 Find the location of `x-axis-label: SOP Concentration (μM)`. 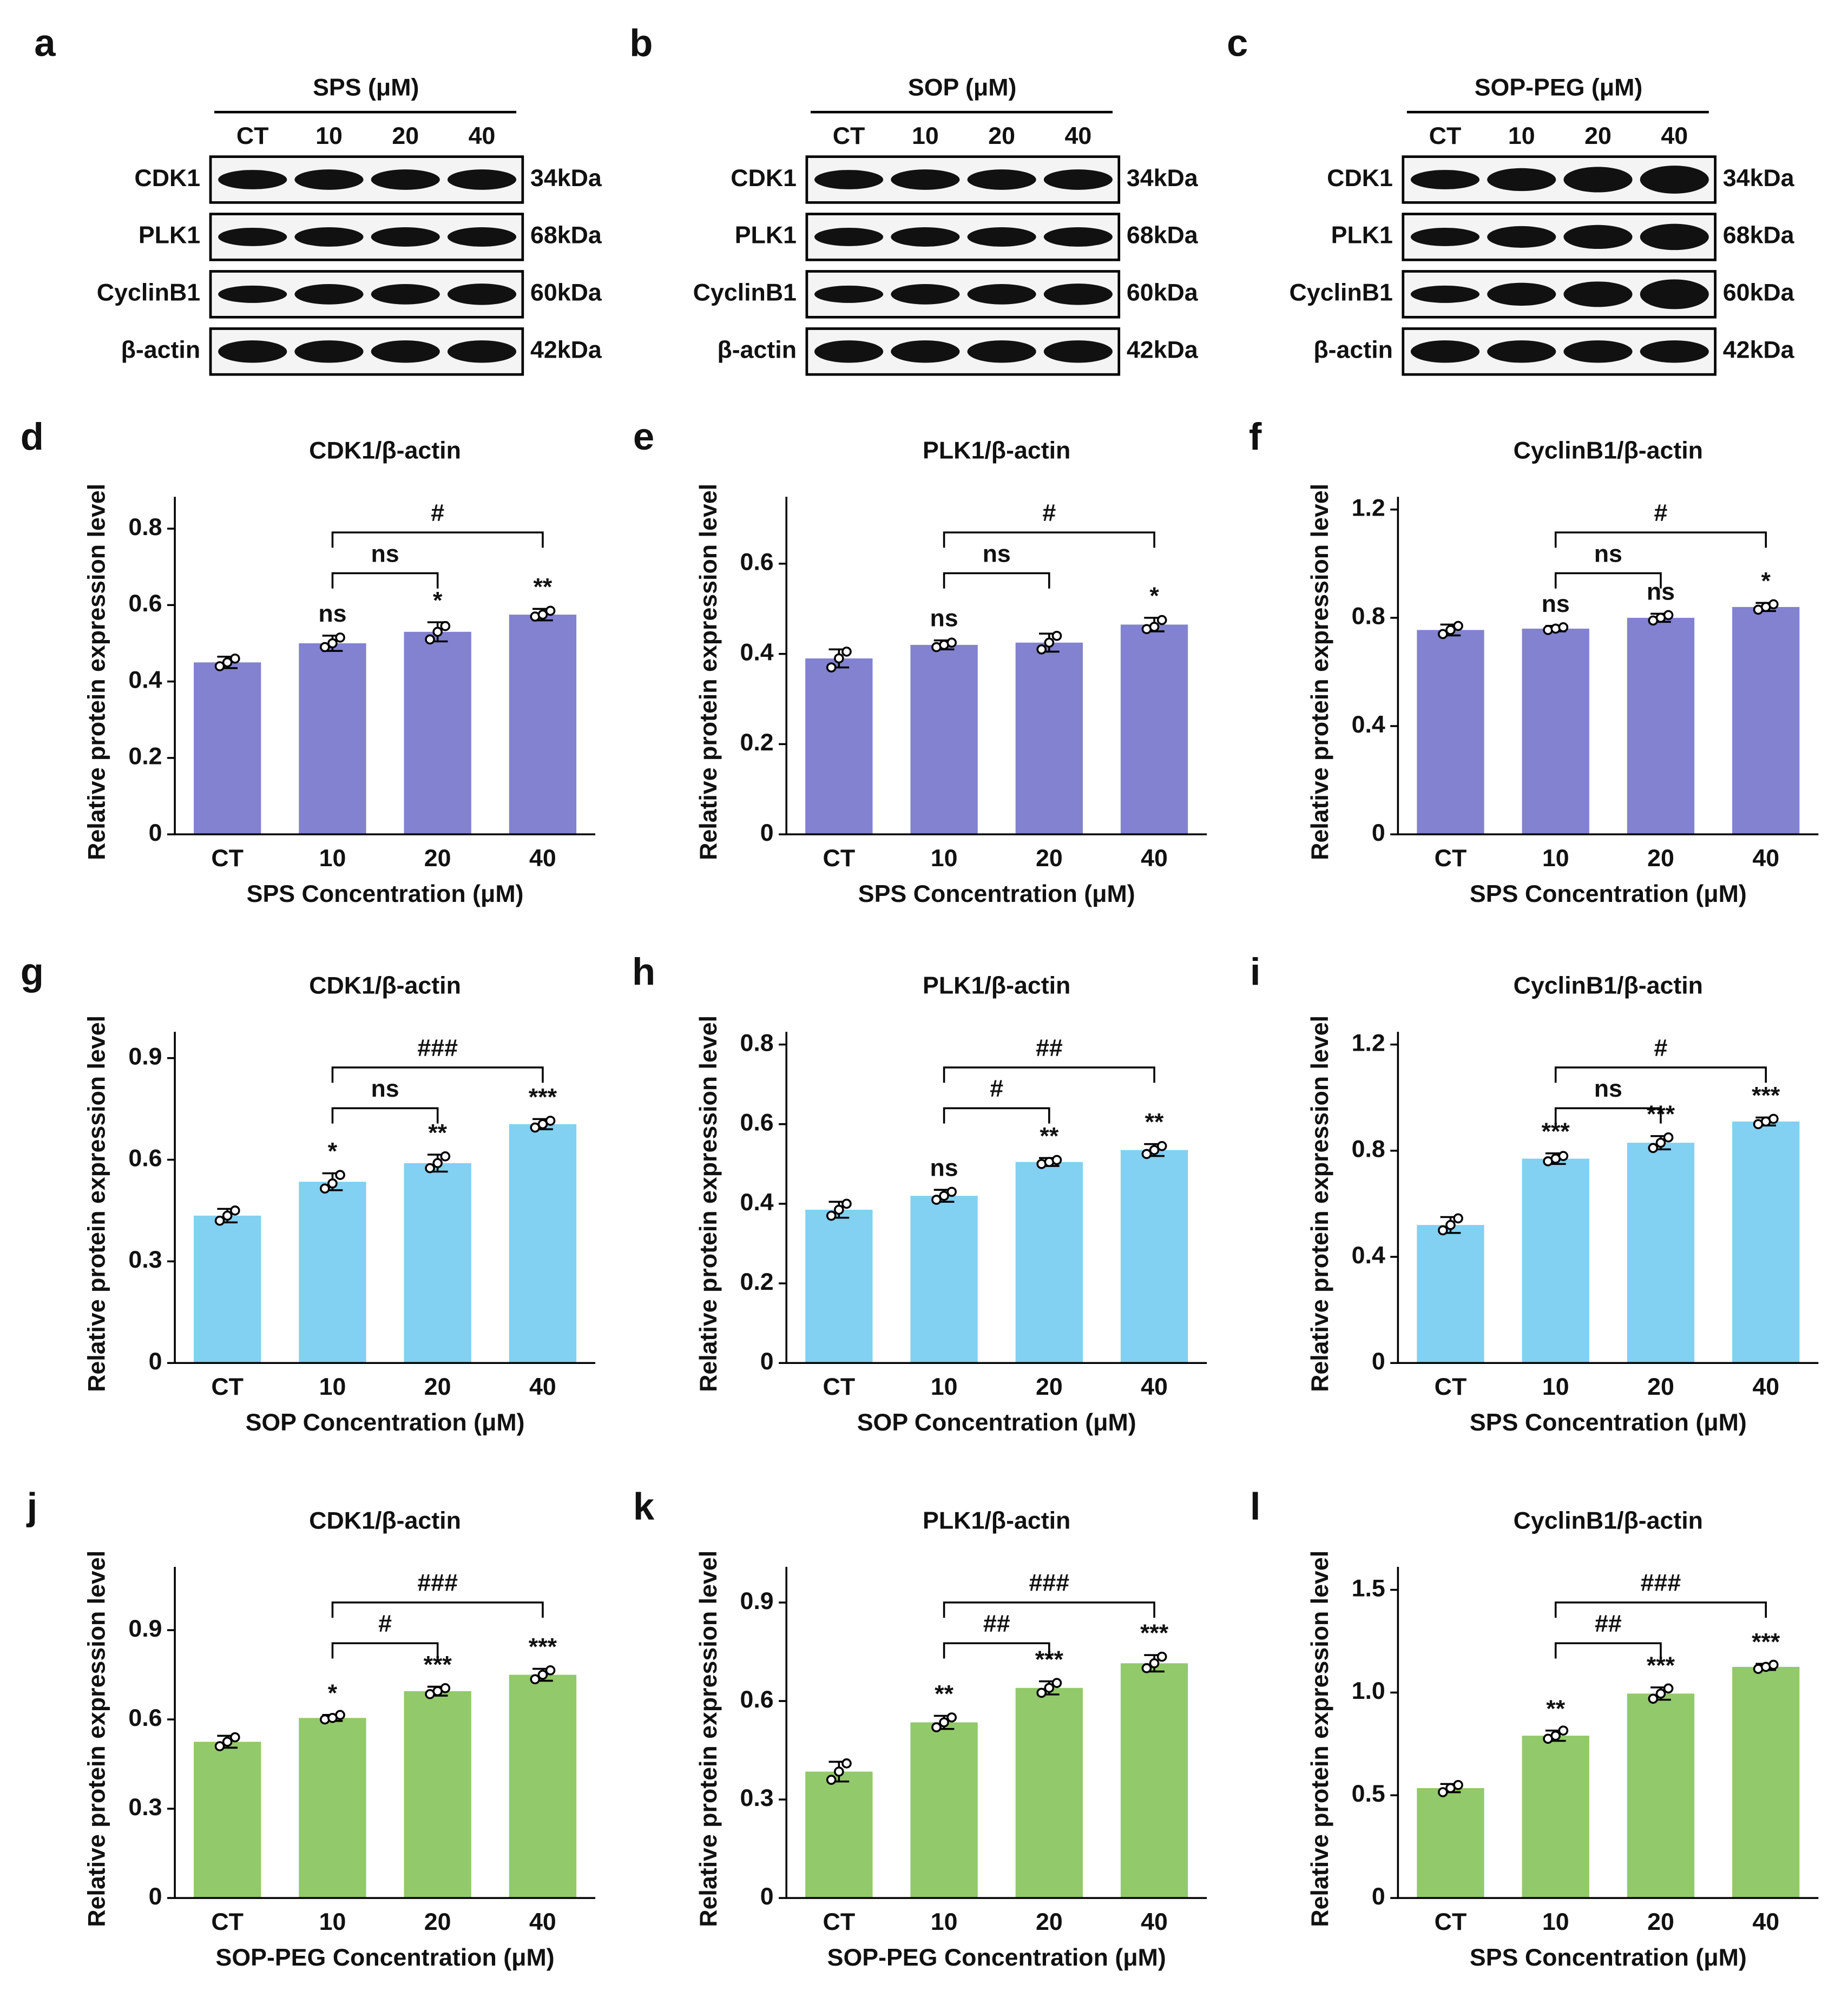

x-axis-label: SOP Concentration (μM) is located at coordinates (385, 1422).